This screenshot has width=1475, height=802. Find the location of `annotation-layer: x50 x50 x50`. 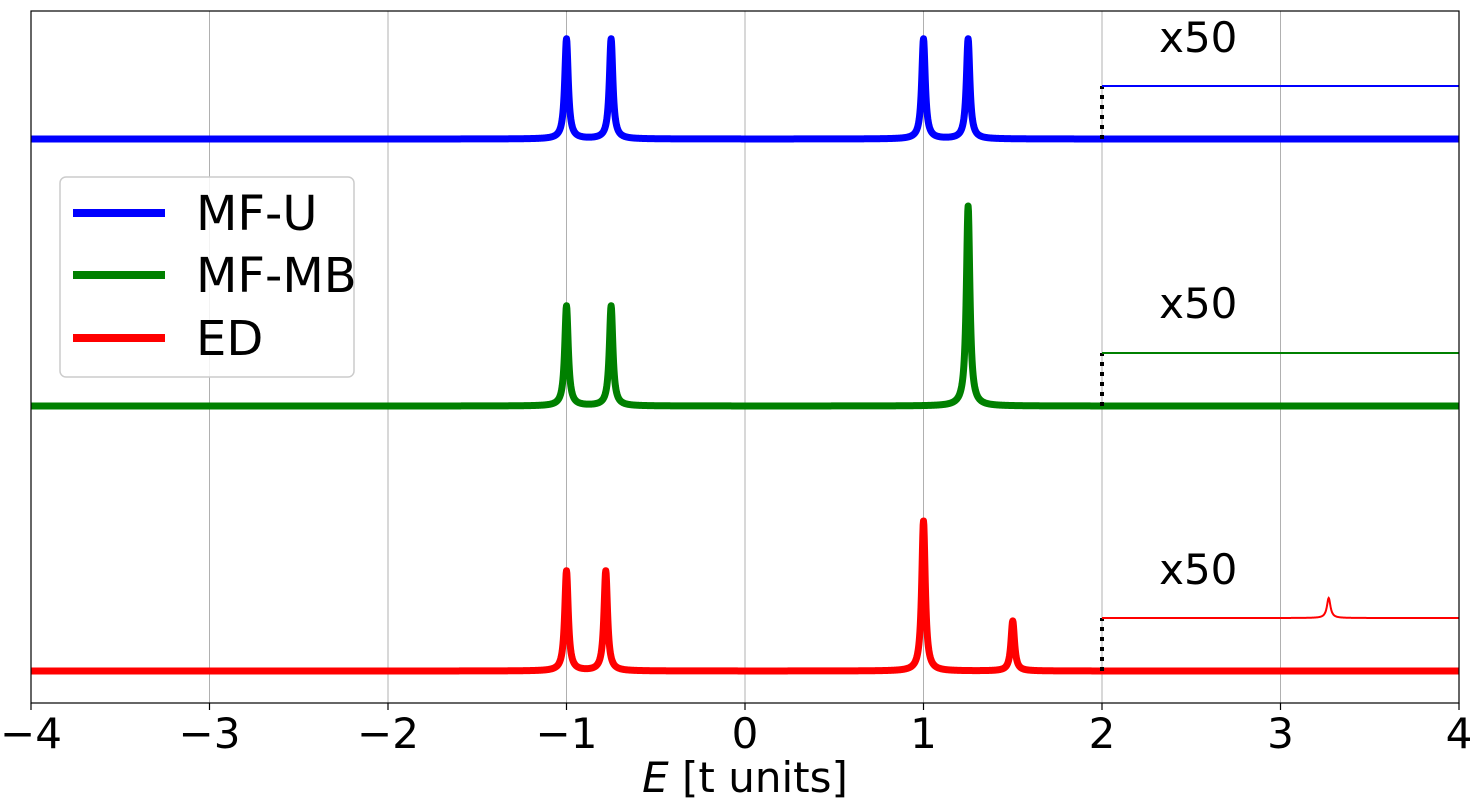

annotation-layer: x50 x50 x50 is located at coordinates (1198, 303).